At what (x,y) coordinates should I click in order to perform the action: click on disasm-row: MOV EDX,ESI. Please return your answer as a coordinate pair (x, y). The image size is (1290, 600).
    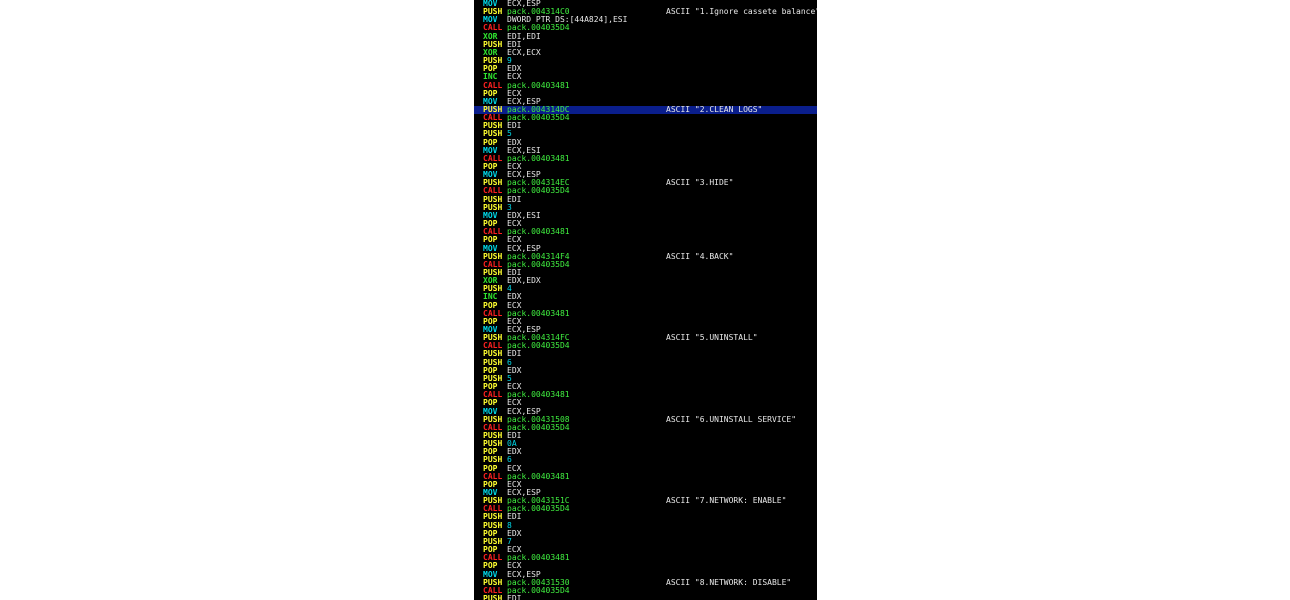
    Looking at the image, I should click on (645, 215).